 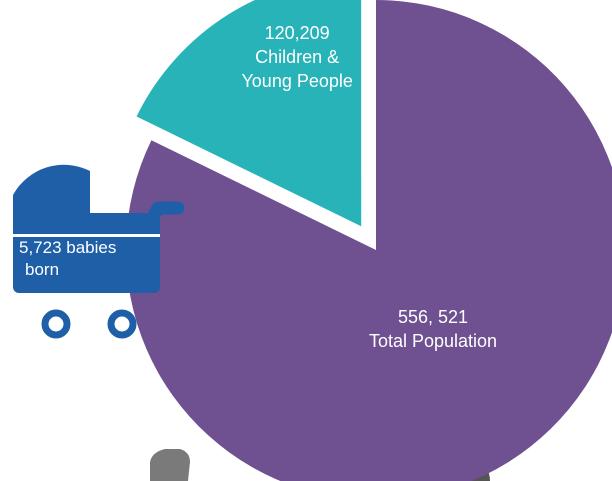 I want to click on babies-born-count: 5,723 babies, so click(x=68, y=247).